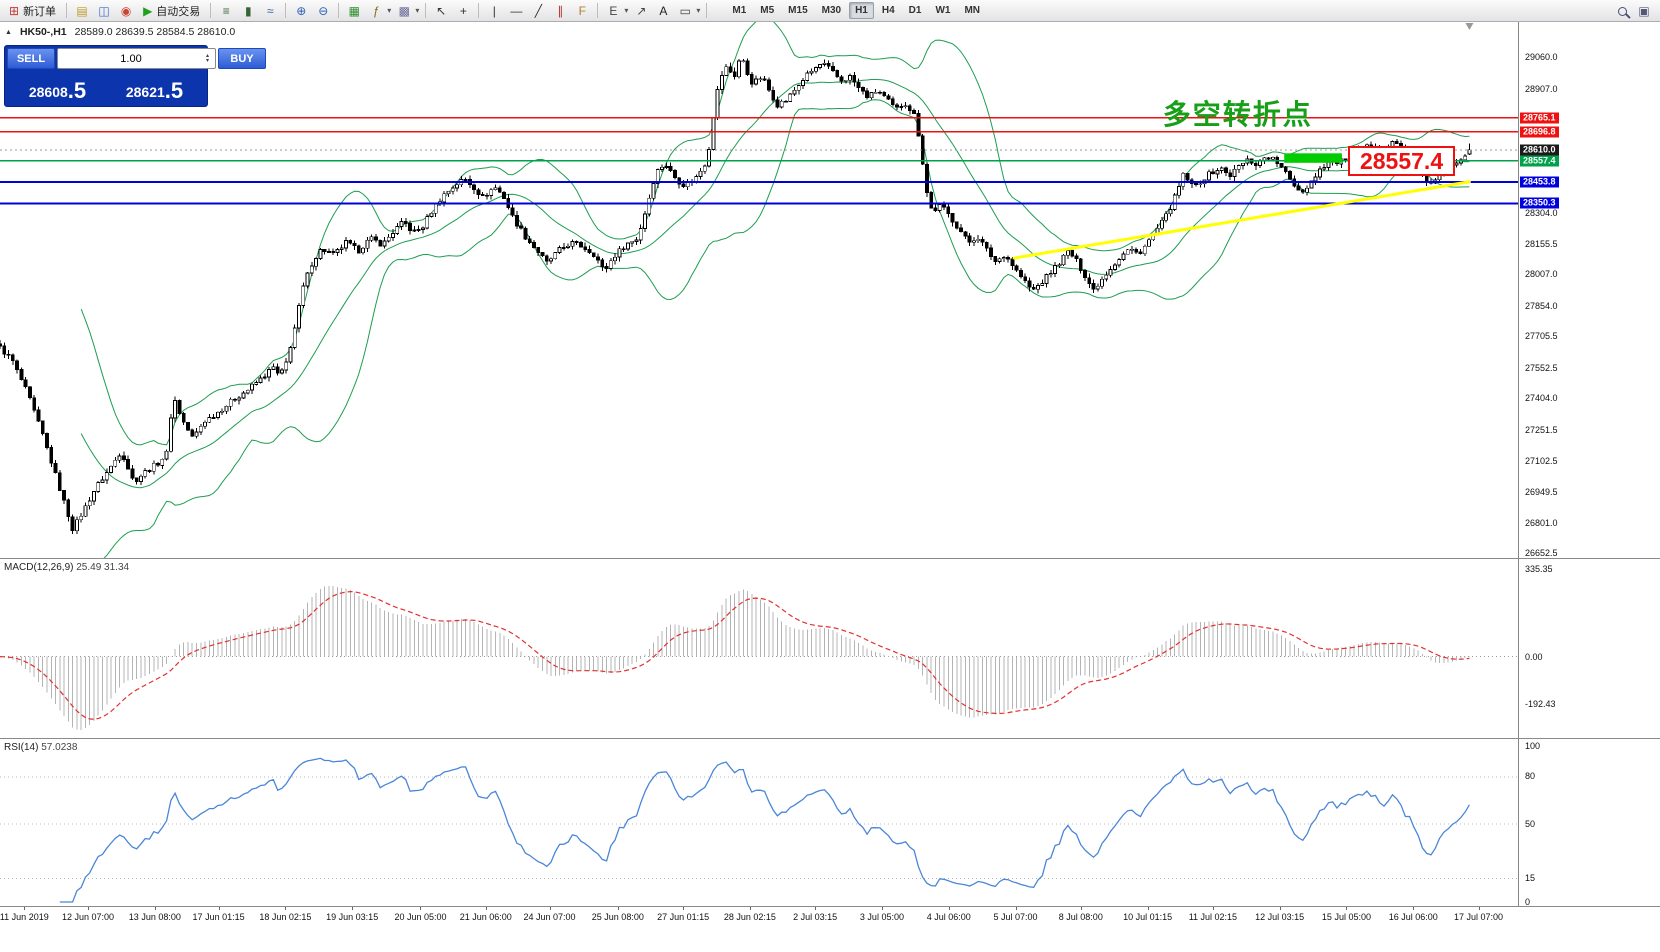 The width and height of the screenshot is (1660, 952). Describe the element at coordinates (915, 10) in the screenshot. I see `timeframe-button-d1: D1` at that location.